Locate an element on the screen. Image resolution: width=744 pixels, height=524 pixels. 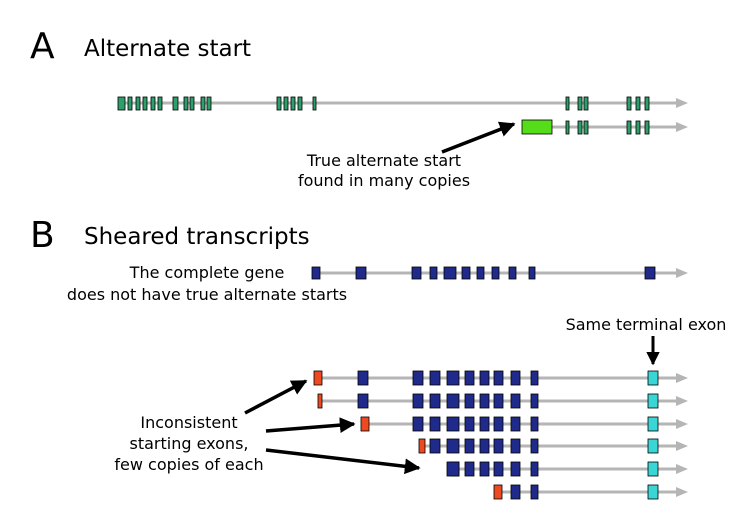
panel-a-letter: A is located at coordinates (42, 46).